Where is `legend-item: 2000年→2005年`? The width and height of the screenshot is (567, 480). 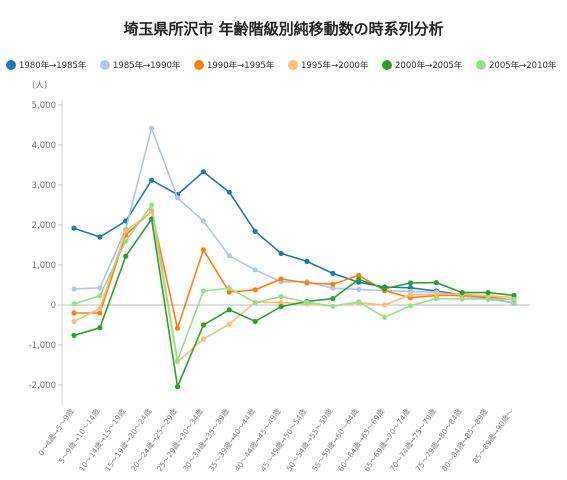 legend-item: 2000年→2005年 is located at coordinates (422, 66).